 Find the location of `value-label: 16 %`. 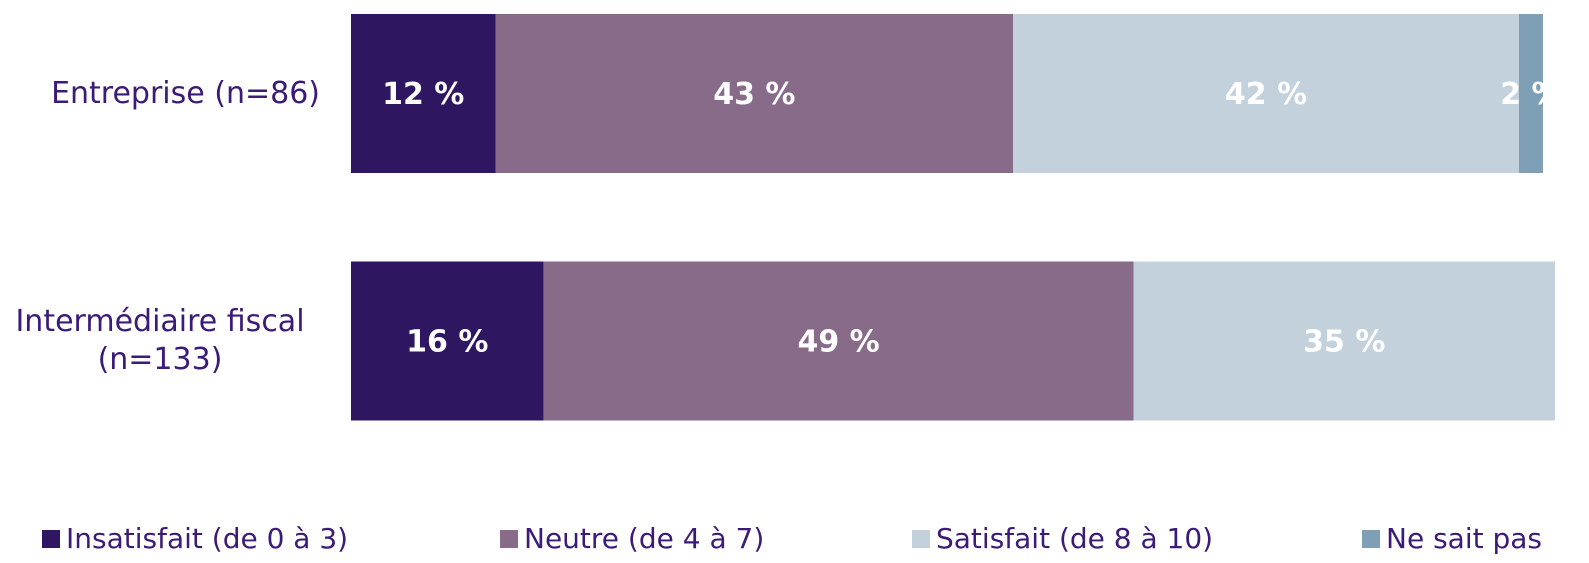

value-label: 16 % is located at coordinates (447, 342).